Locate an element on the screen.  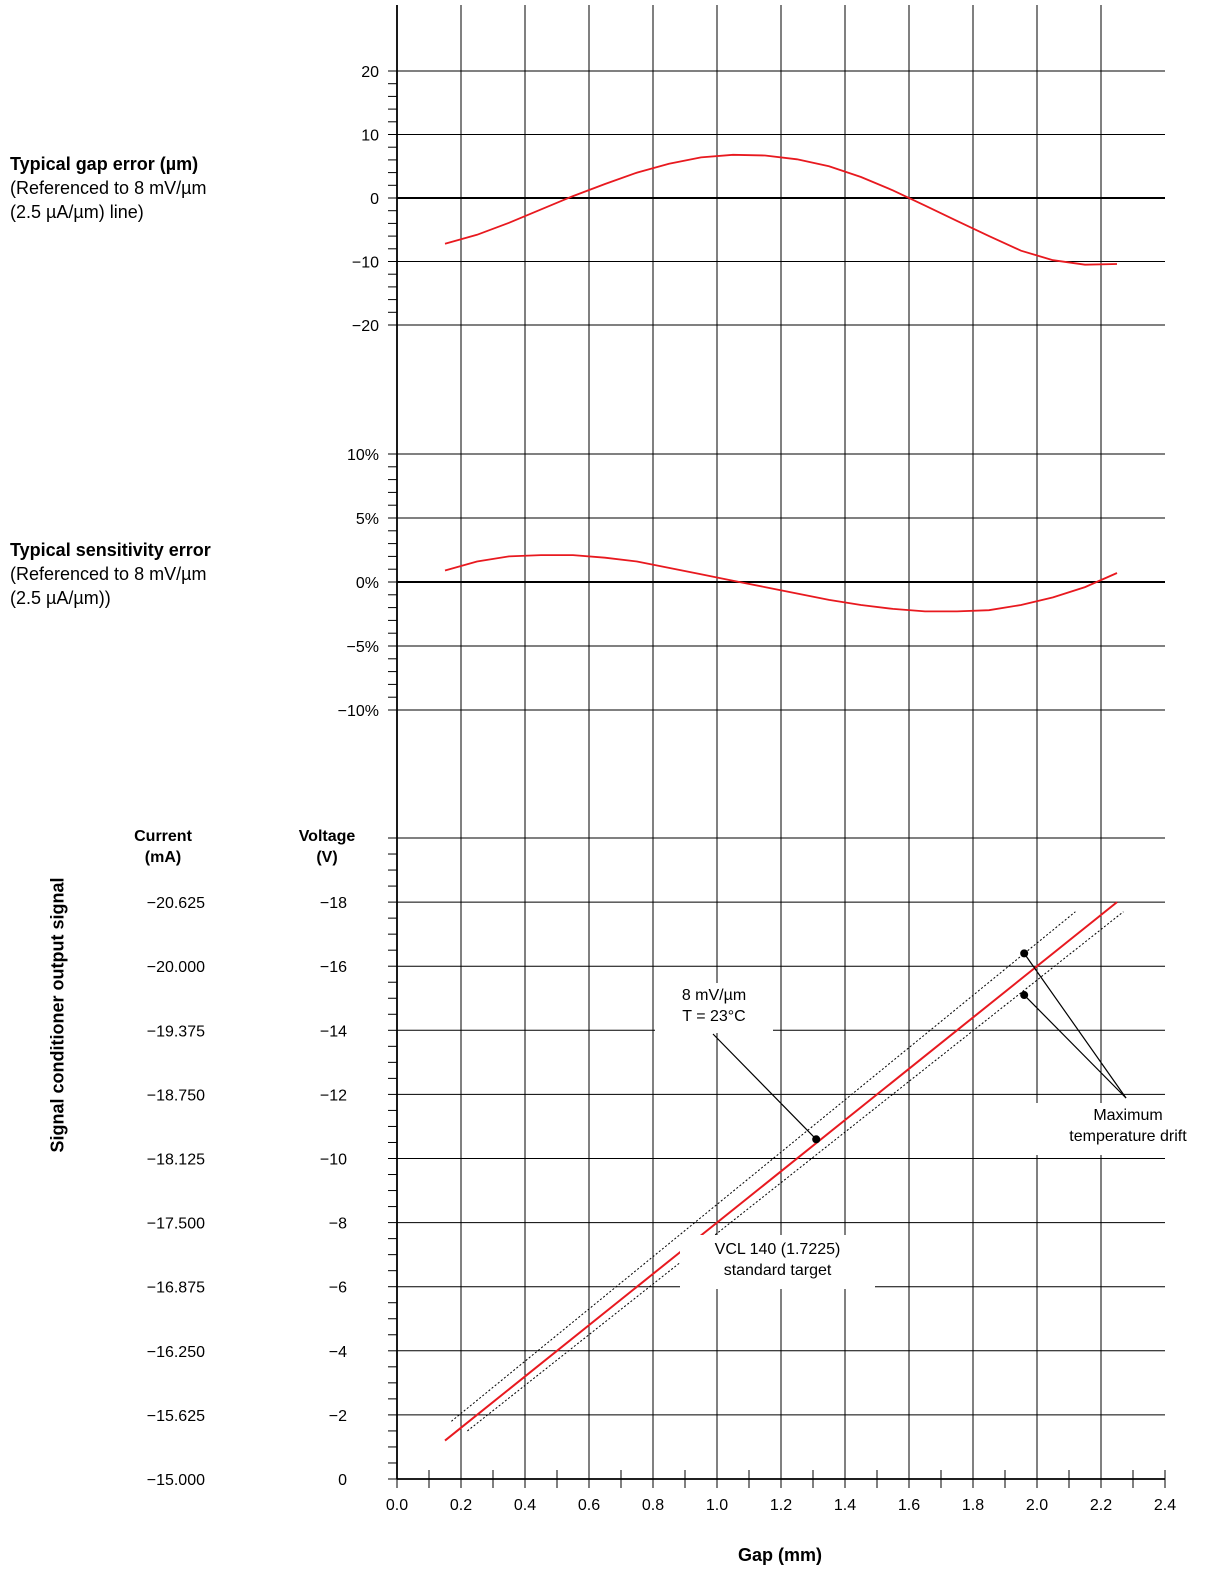
voltage-tick-label: −6 is located at coordinates (338, 1288).